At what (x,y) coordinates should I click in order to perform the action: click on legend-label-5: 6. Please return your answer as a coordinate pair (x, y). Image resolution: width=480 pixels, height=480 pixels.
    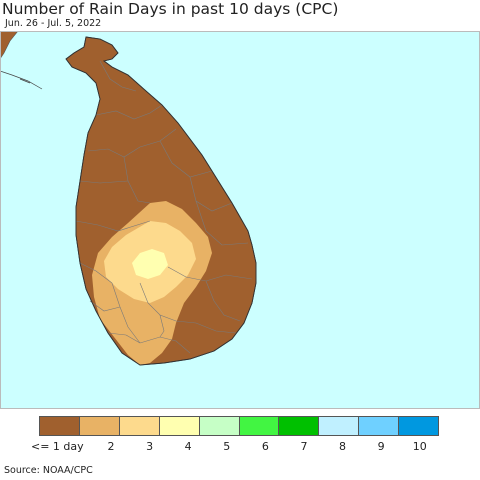
    Looking at the image, I should click on (265, 446).